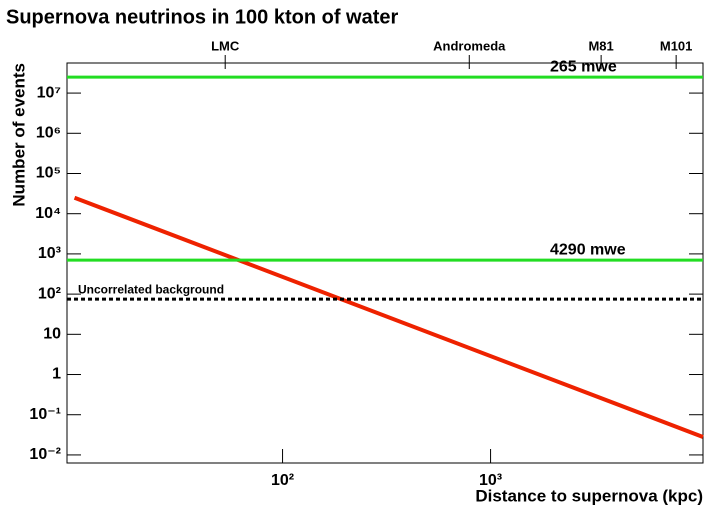 This screenshot has width=705, height=511. What do you see at coordinates (583, 66) in the screenshot?
I see `series-label: 265 mwe` at bounding box center [583, 66].